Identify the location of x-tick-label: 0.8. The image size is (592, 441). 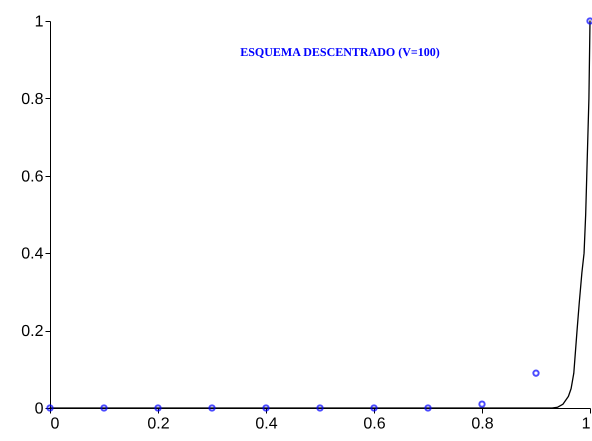
(482, 424).